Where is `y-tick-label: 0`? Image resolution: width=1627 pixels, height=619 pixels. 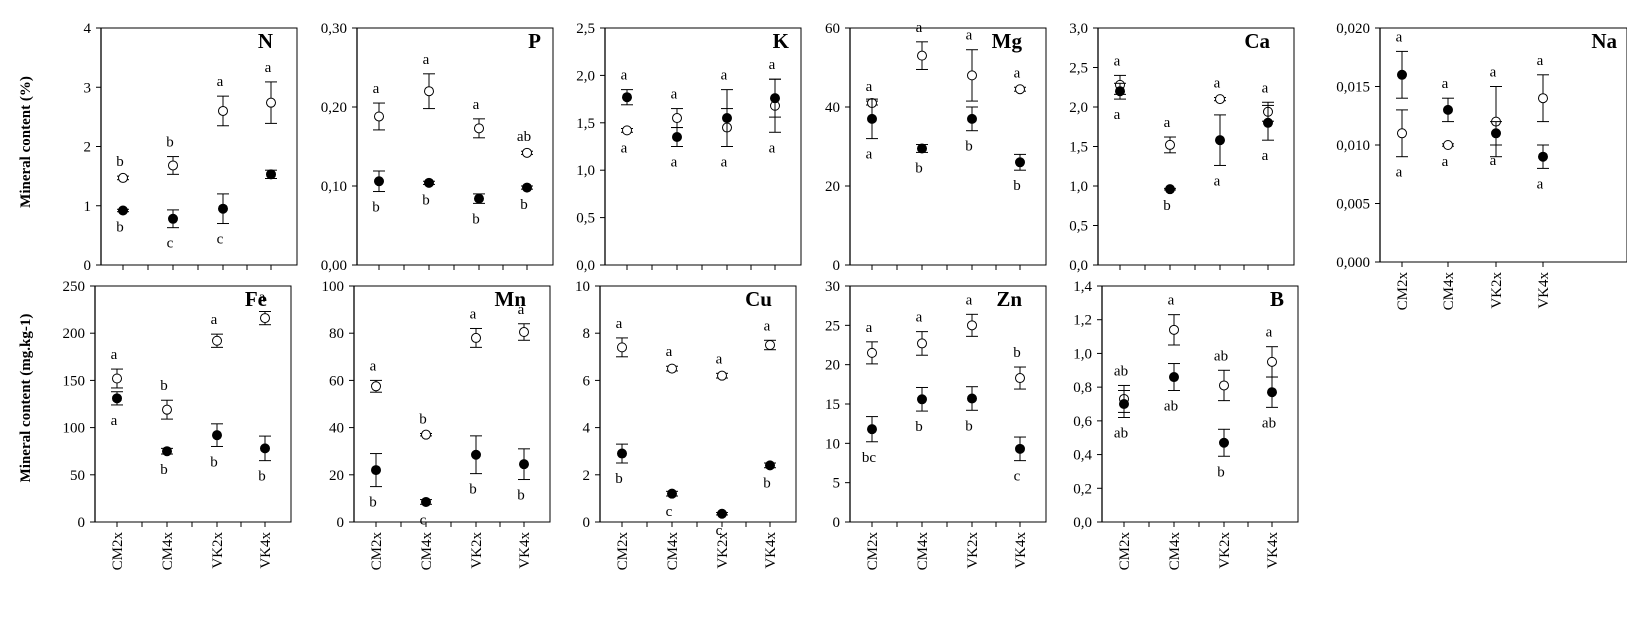
y-tick-label: 0 is located at coordinates (587, 523).